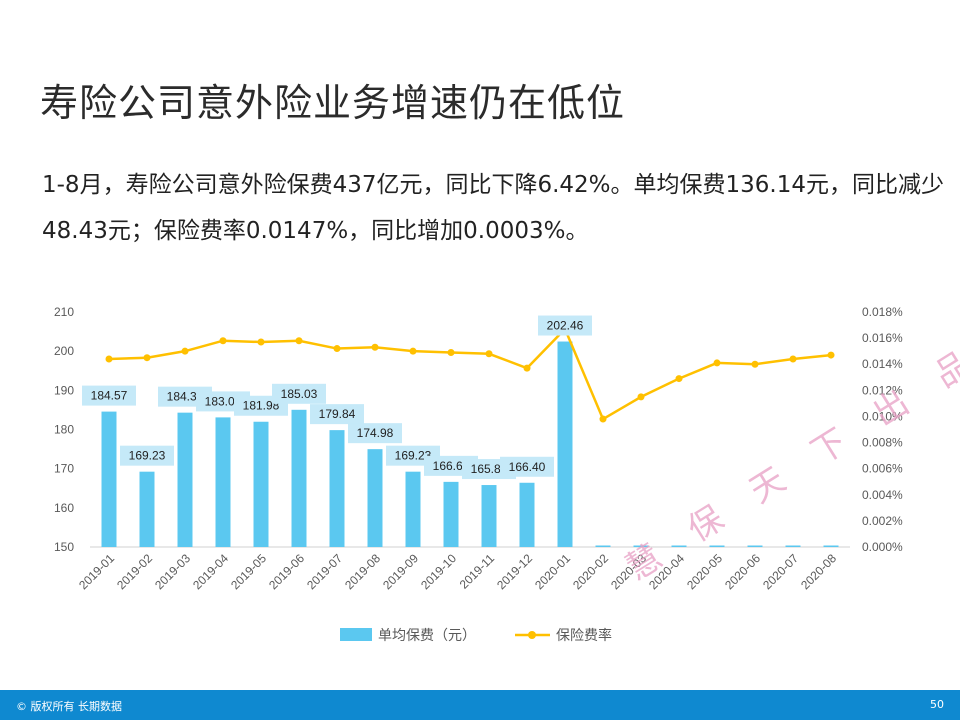  What do you see at coordinates (356, 634) in the screenshot?
I see `legend-swatch-bar` at bounding box center [356, 634].